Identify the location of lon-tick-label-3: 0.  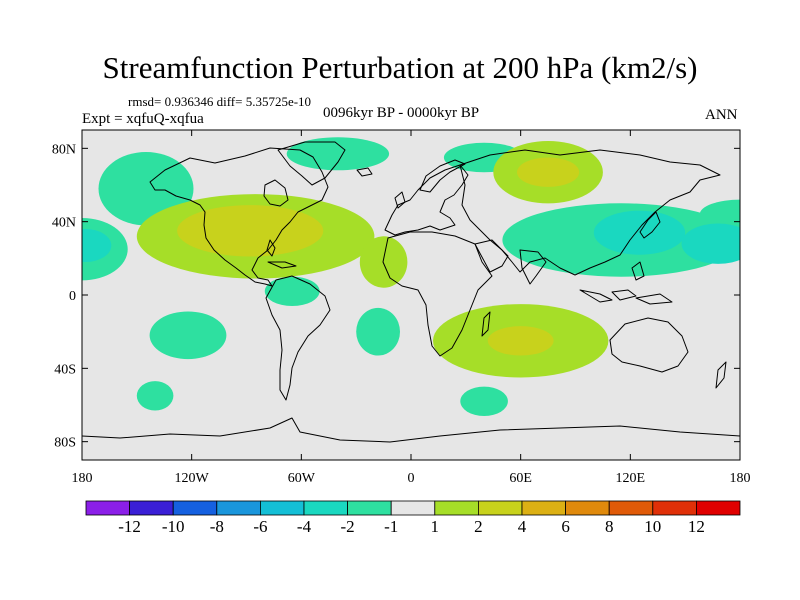
(411, 478).